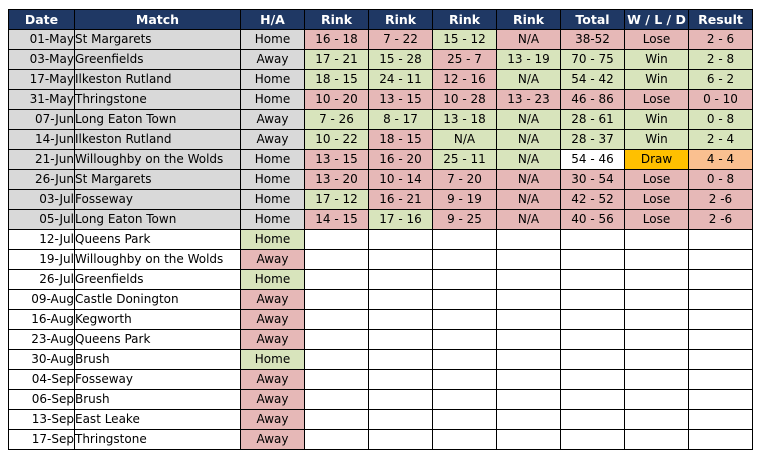 The image size is (759, 459). Describe the element at coordinates (157, 359) in the screenshot. I see `match-cell: Brush` at that location.